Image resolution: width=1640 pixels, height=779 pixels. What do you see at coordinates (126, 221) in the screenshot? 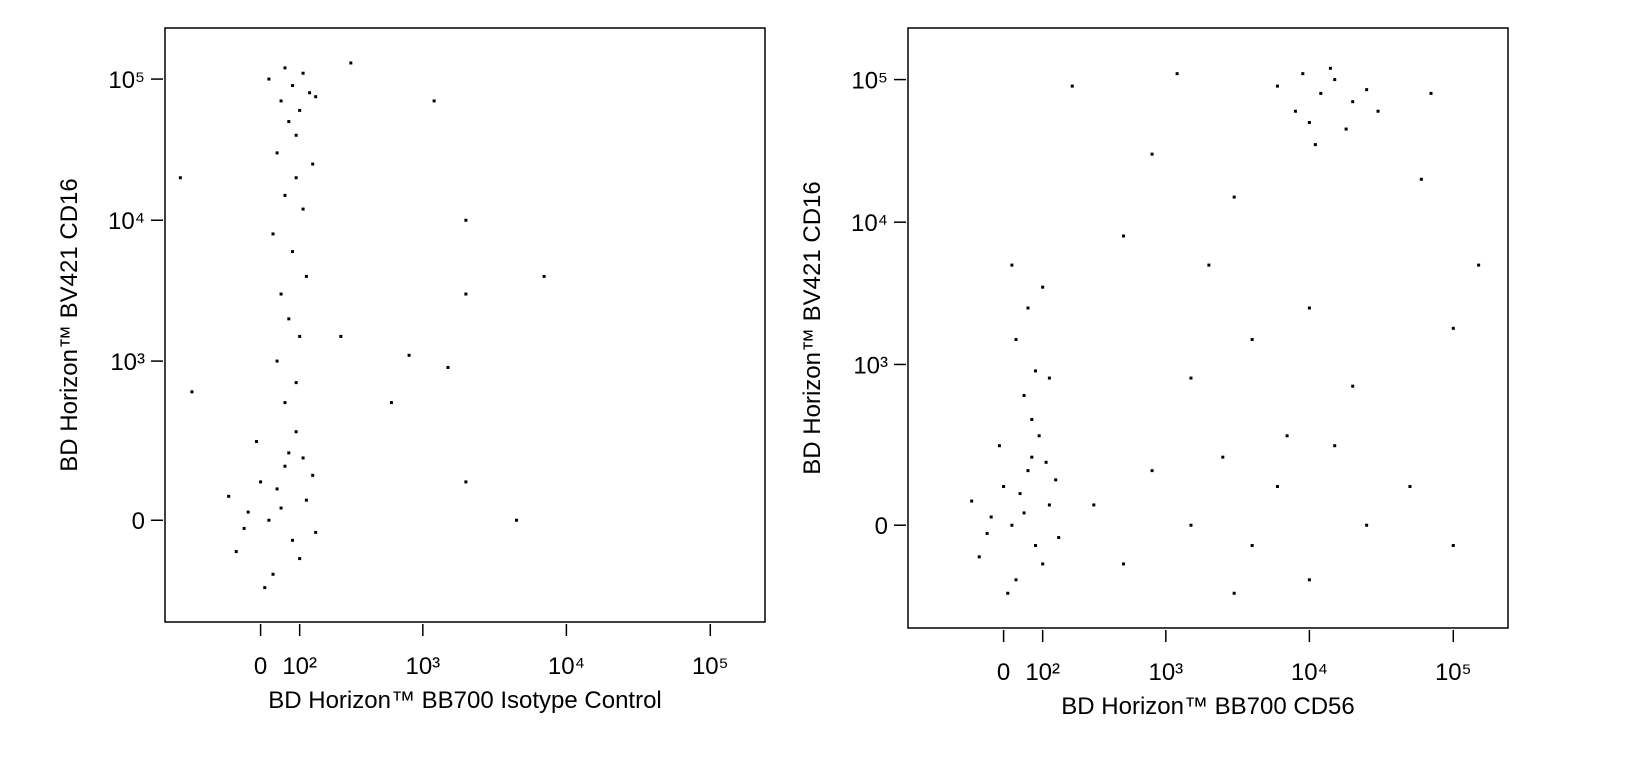
I see `y-tick-label: 10⁴` at bounding box center [126, 221].